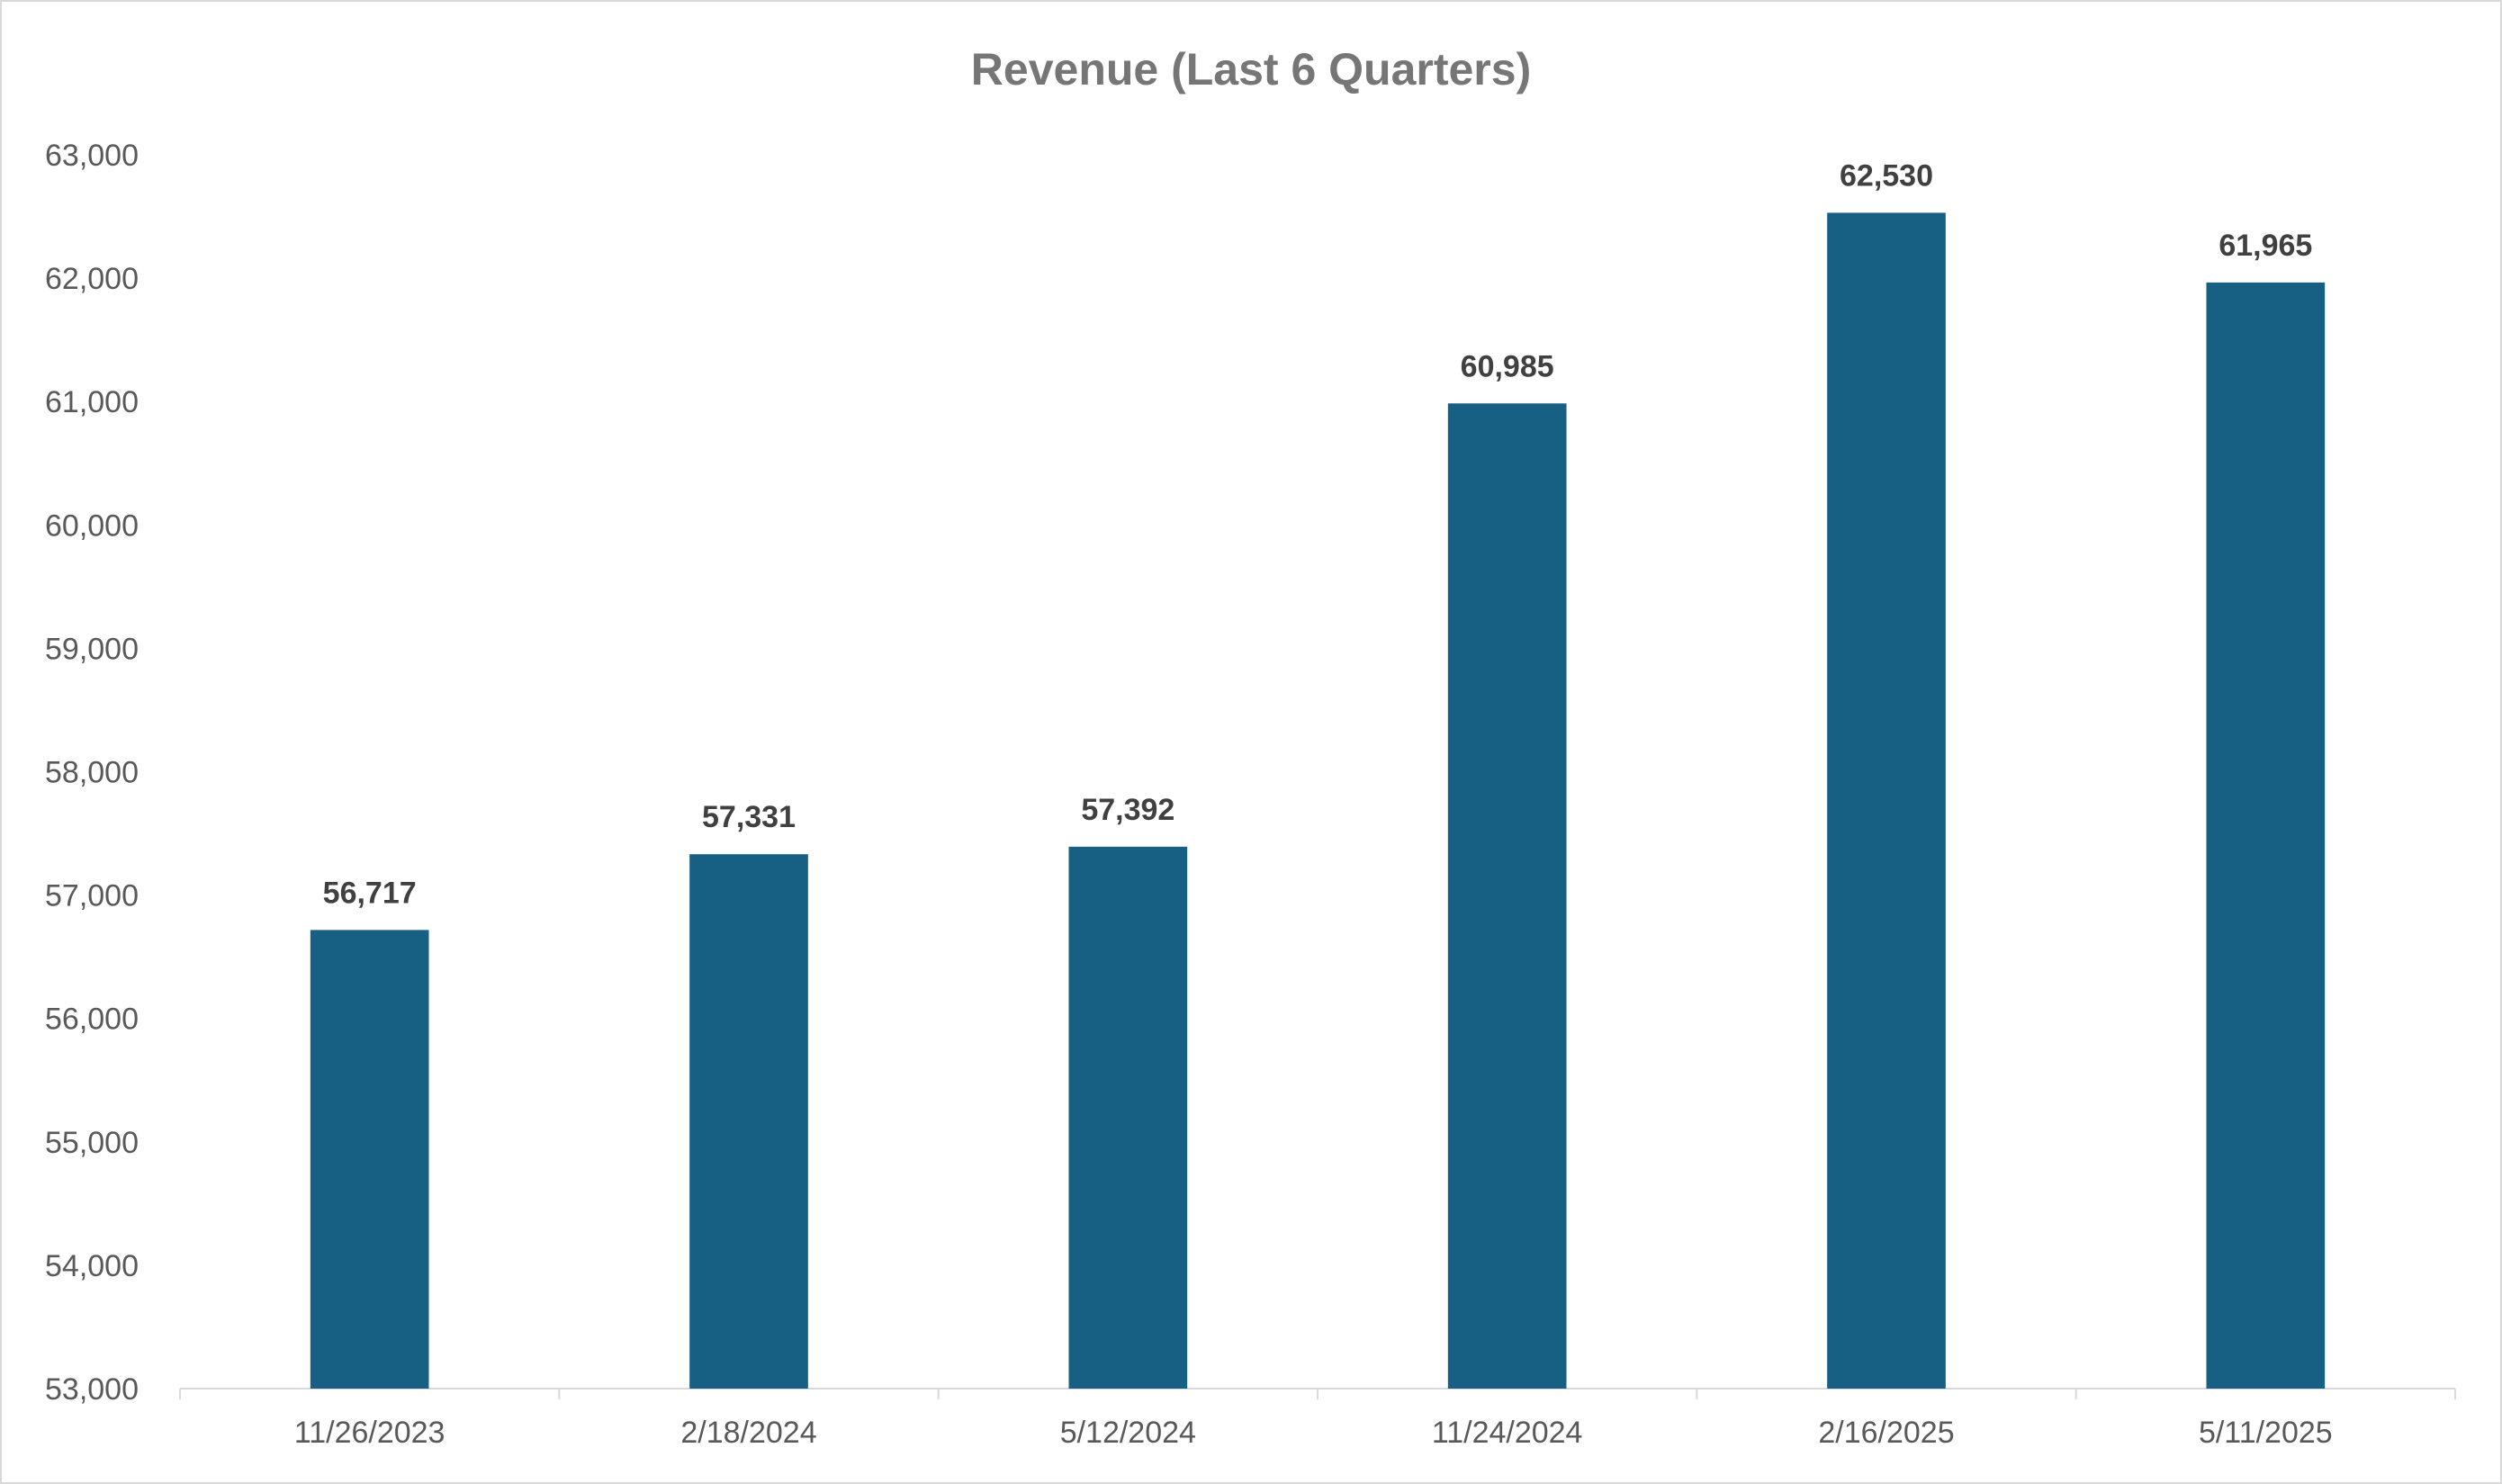 The height and width of the screenshot is (1484, 2502). Describe the element at coordinates (92, 1389) in the screenshot. I see `y-tick-label: 53,000` at that location.